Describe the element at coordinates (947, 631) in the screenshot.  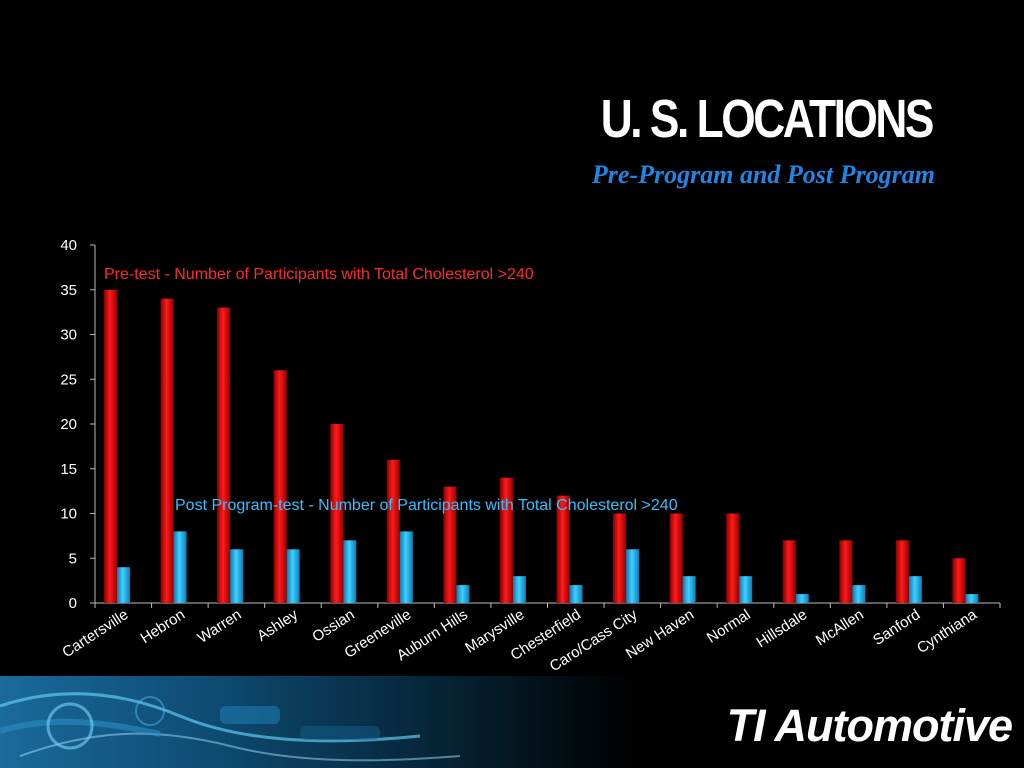
I see `x-category-label: Cynthiana` at that location.